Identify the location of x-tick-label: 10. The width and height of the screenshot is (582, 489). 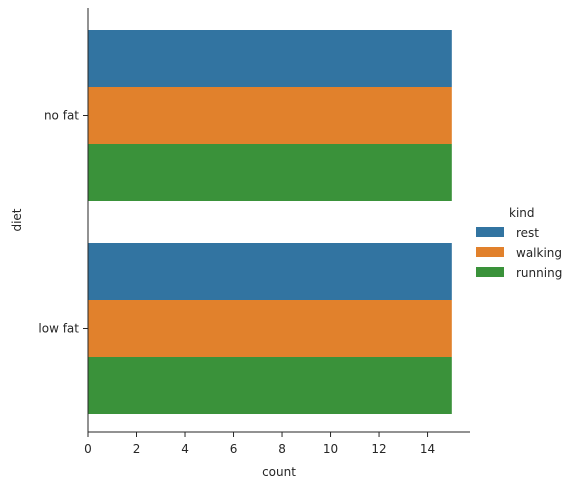
(330, 449).